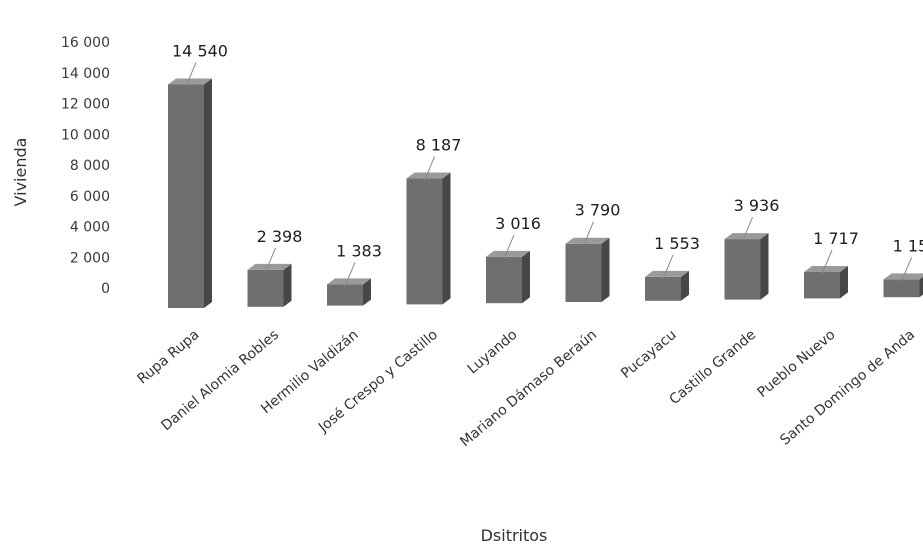 The image size is (923, 547). Describe the element at coordinates (493, 352) in the screenshot. I see `x-tick-label: Luyando` at that location.